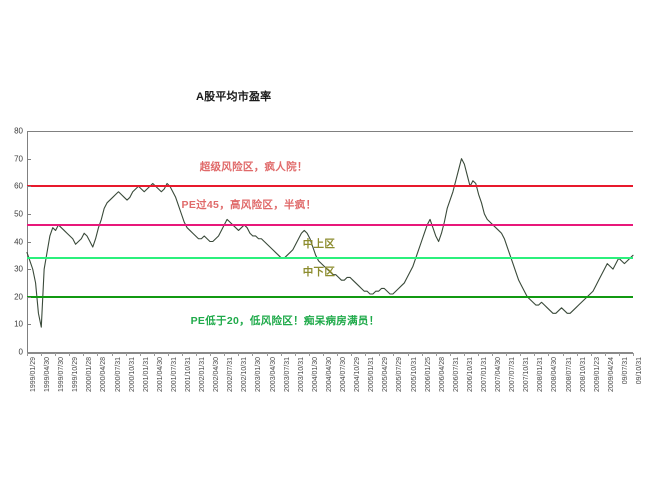 The width and height of the screenshot is (645, 504). Describe the element at coordinates (18, 186) in the screenshot. I see `y-tick-label: 60` at that location.